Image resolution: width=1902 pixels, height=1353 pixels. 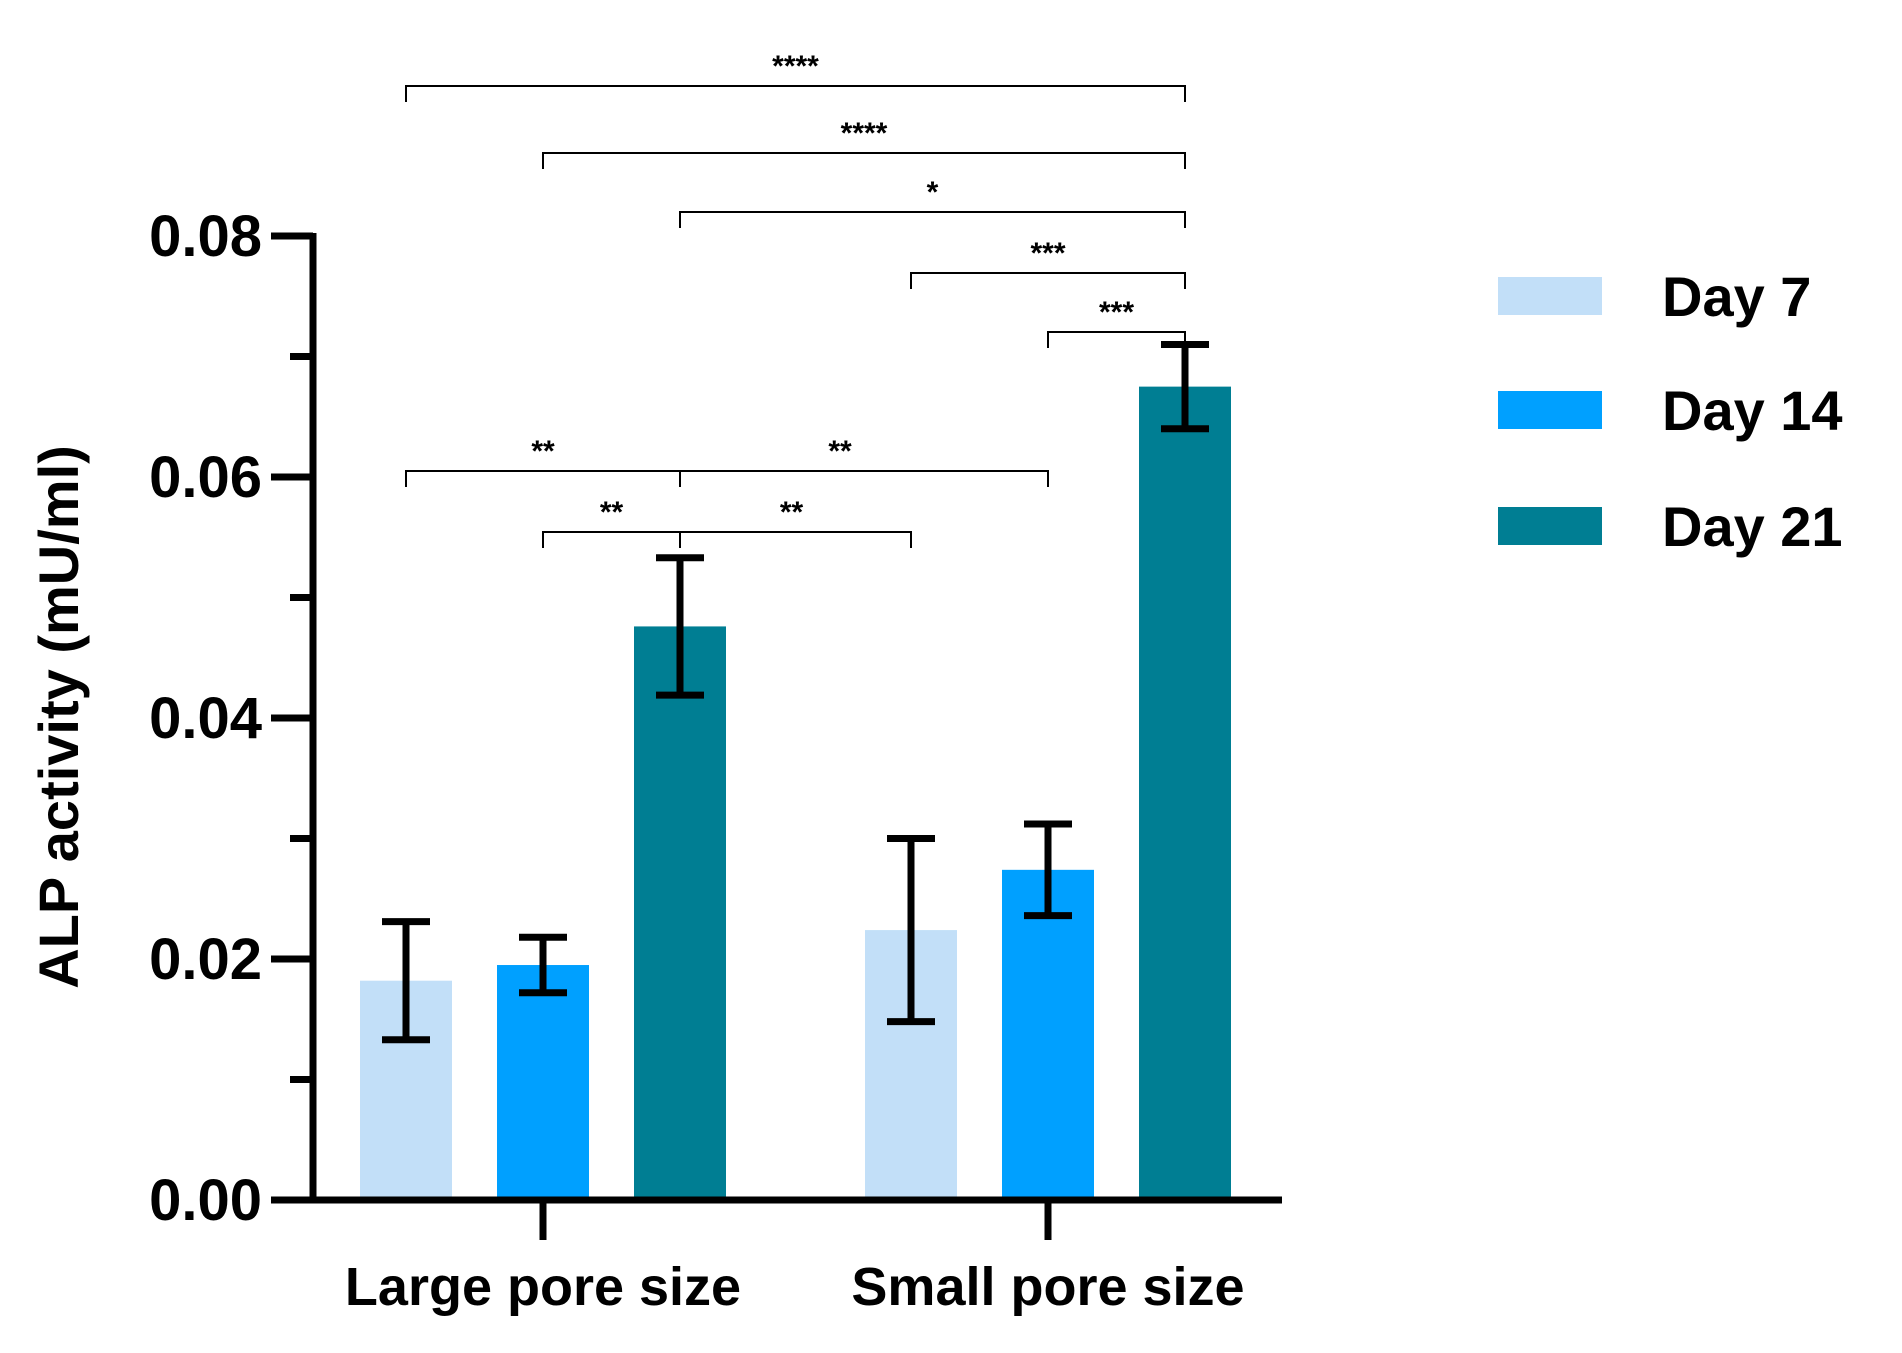 What do you see at coordinates (1752, 526) in the screenshot?
I see `legend-label: Day 21` at bounding box center [1752, 526].